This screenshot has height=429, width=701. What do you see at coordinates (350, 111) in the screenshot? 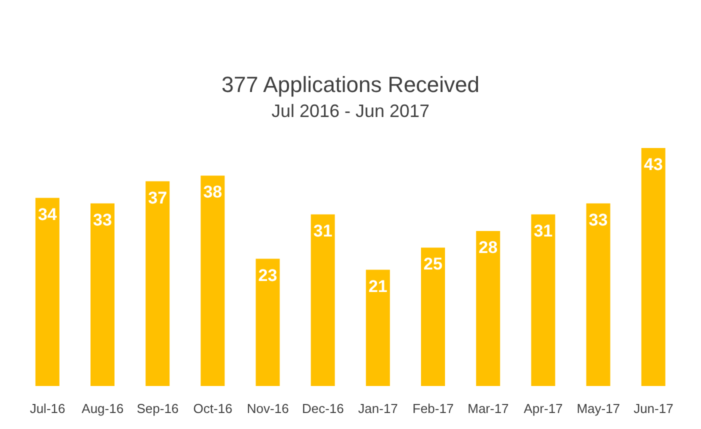
I see `chart-subtitle: Jul 2016 - Jun 2017` at bounding box center [350, 111].